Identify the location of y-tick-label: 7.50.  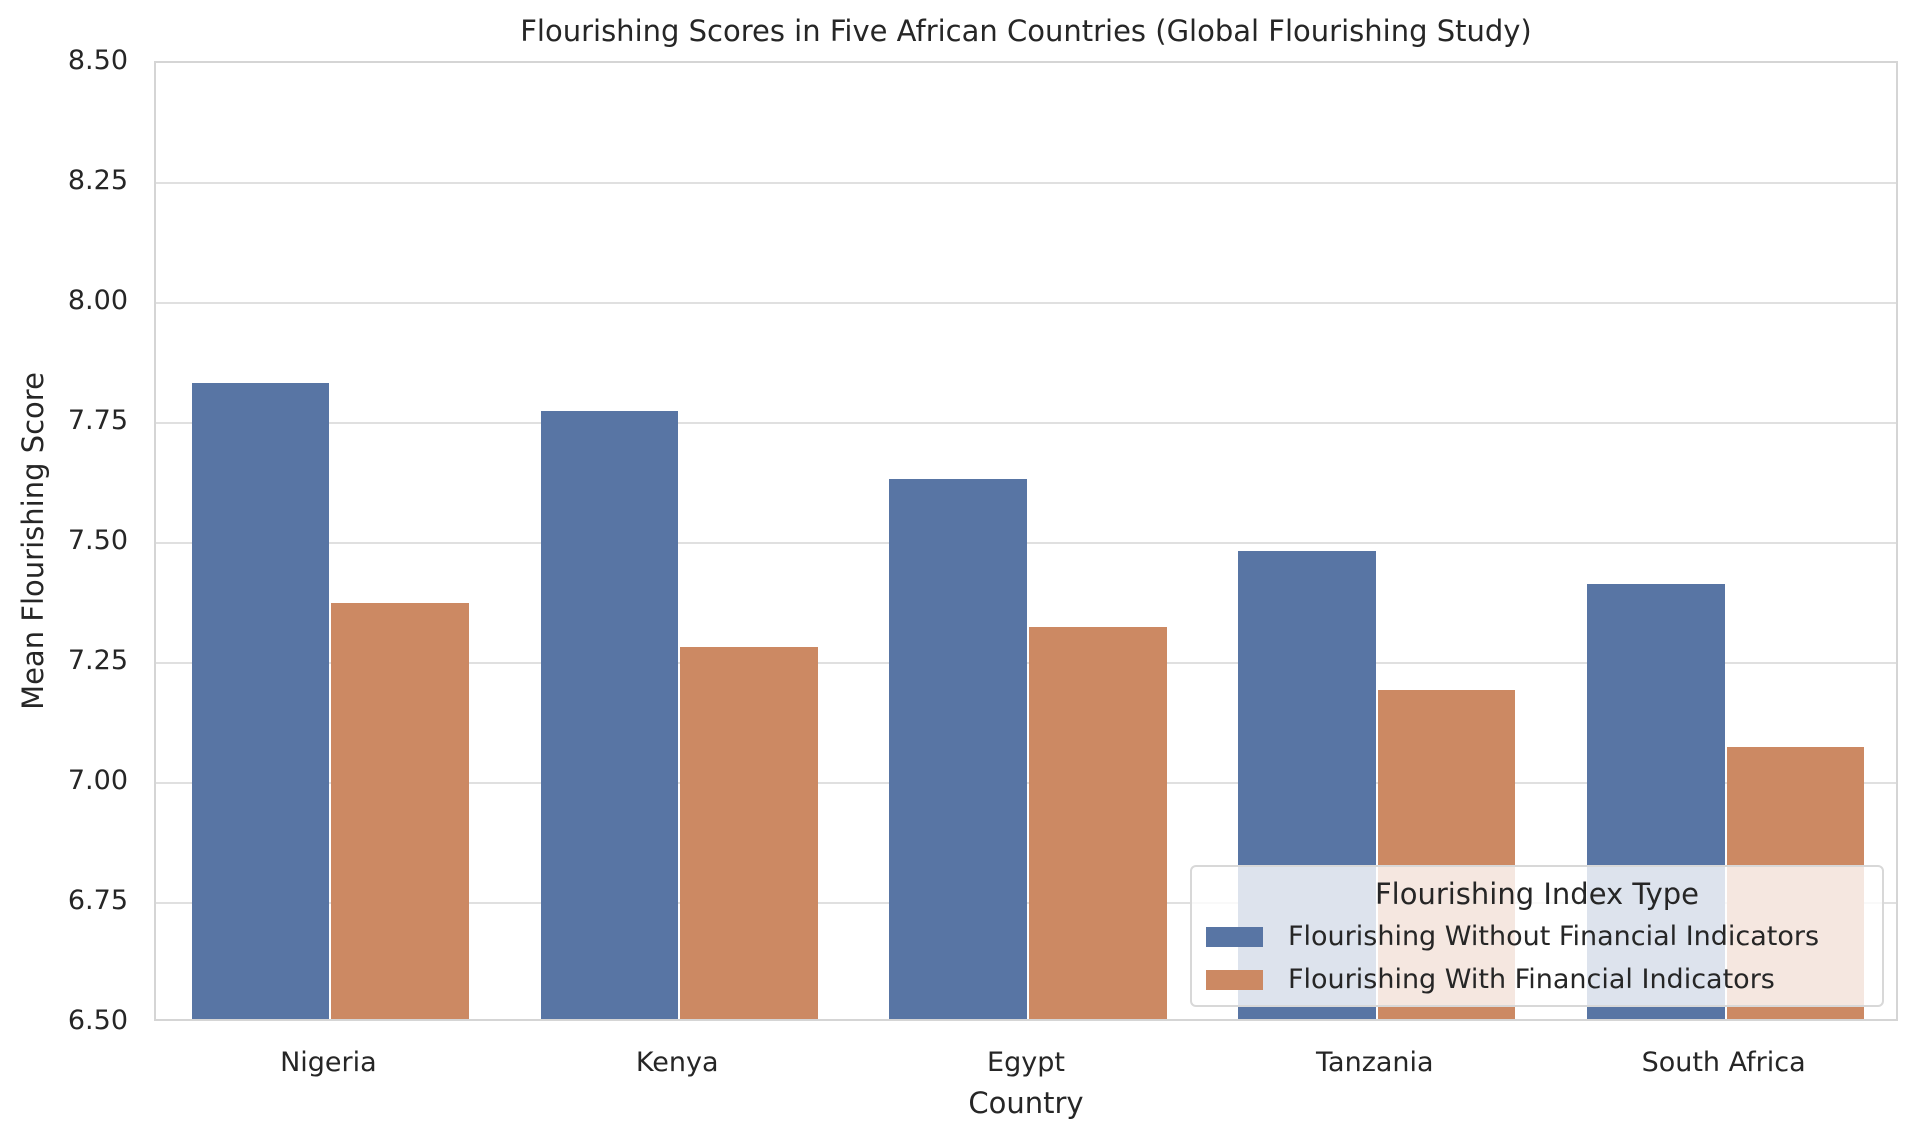
(97, 540).